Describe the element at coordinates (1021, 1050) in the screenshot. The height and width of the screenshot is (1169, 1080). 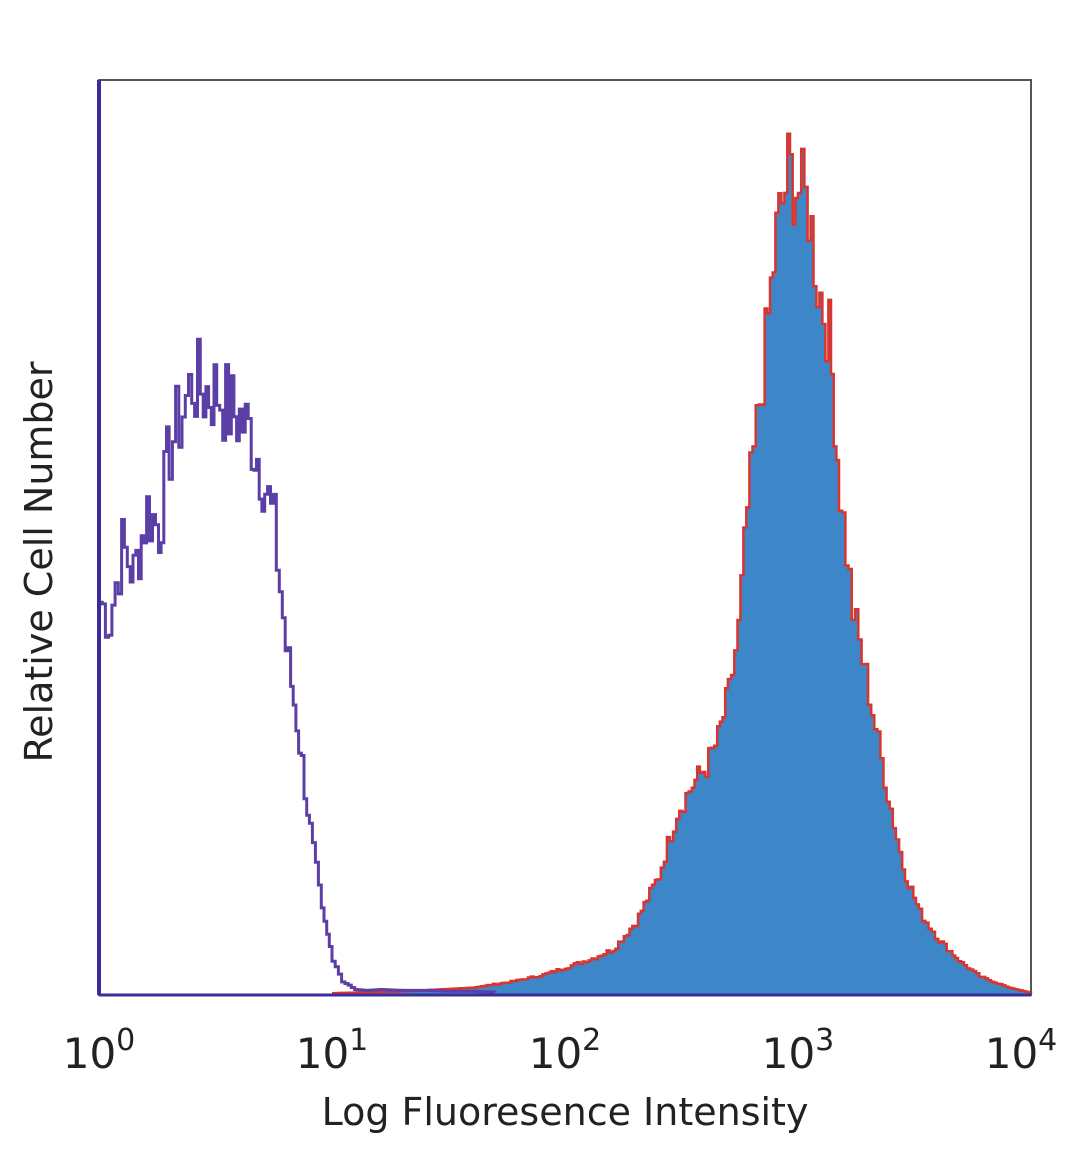
I see `x-tick-label: 104` at that location.